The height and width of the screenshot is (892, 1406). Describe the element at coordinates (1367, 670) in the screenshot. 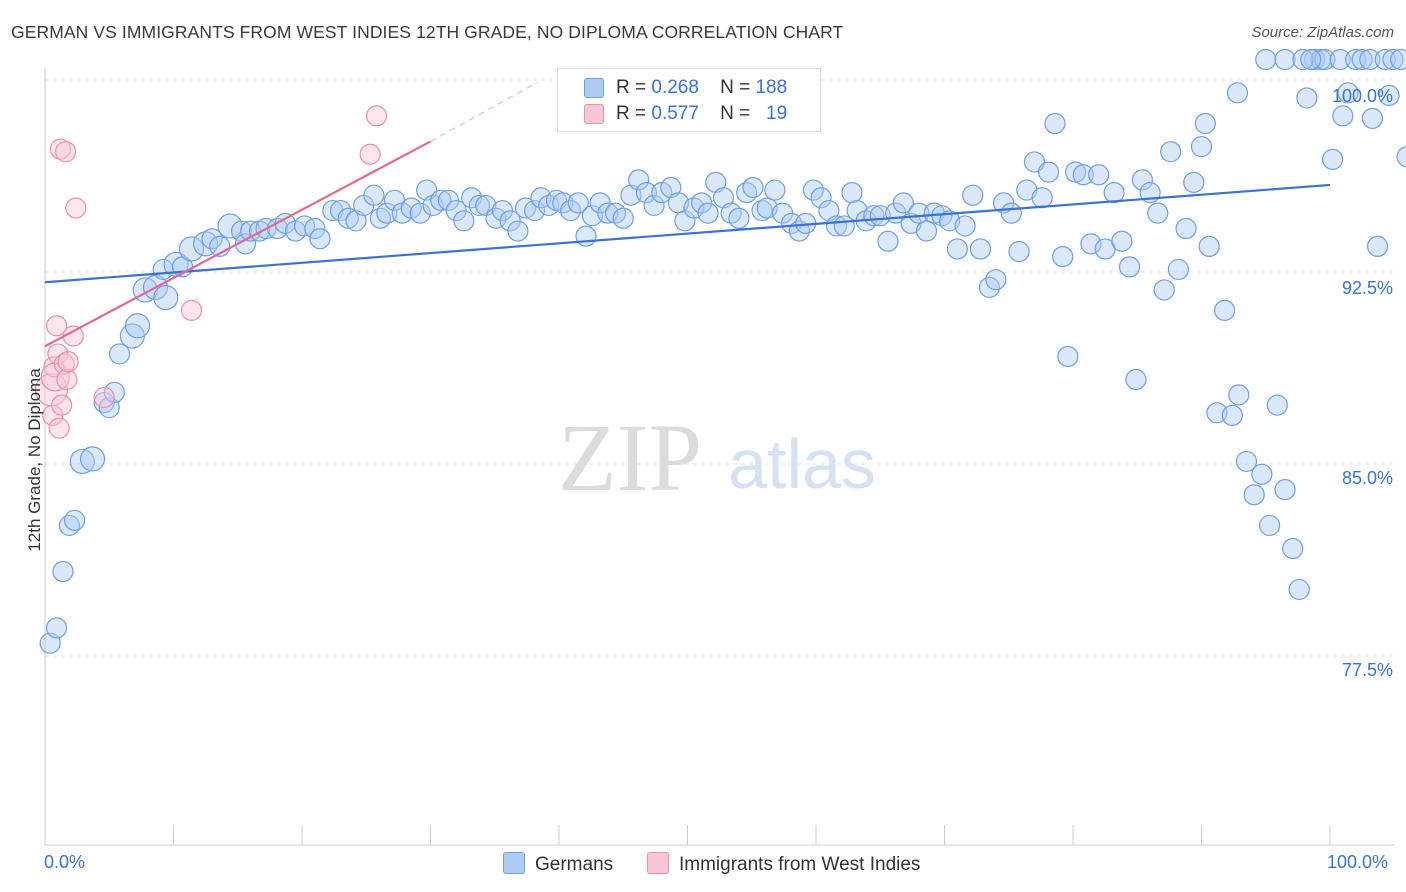

I see `y-tick-label: 77.5%` at that location.